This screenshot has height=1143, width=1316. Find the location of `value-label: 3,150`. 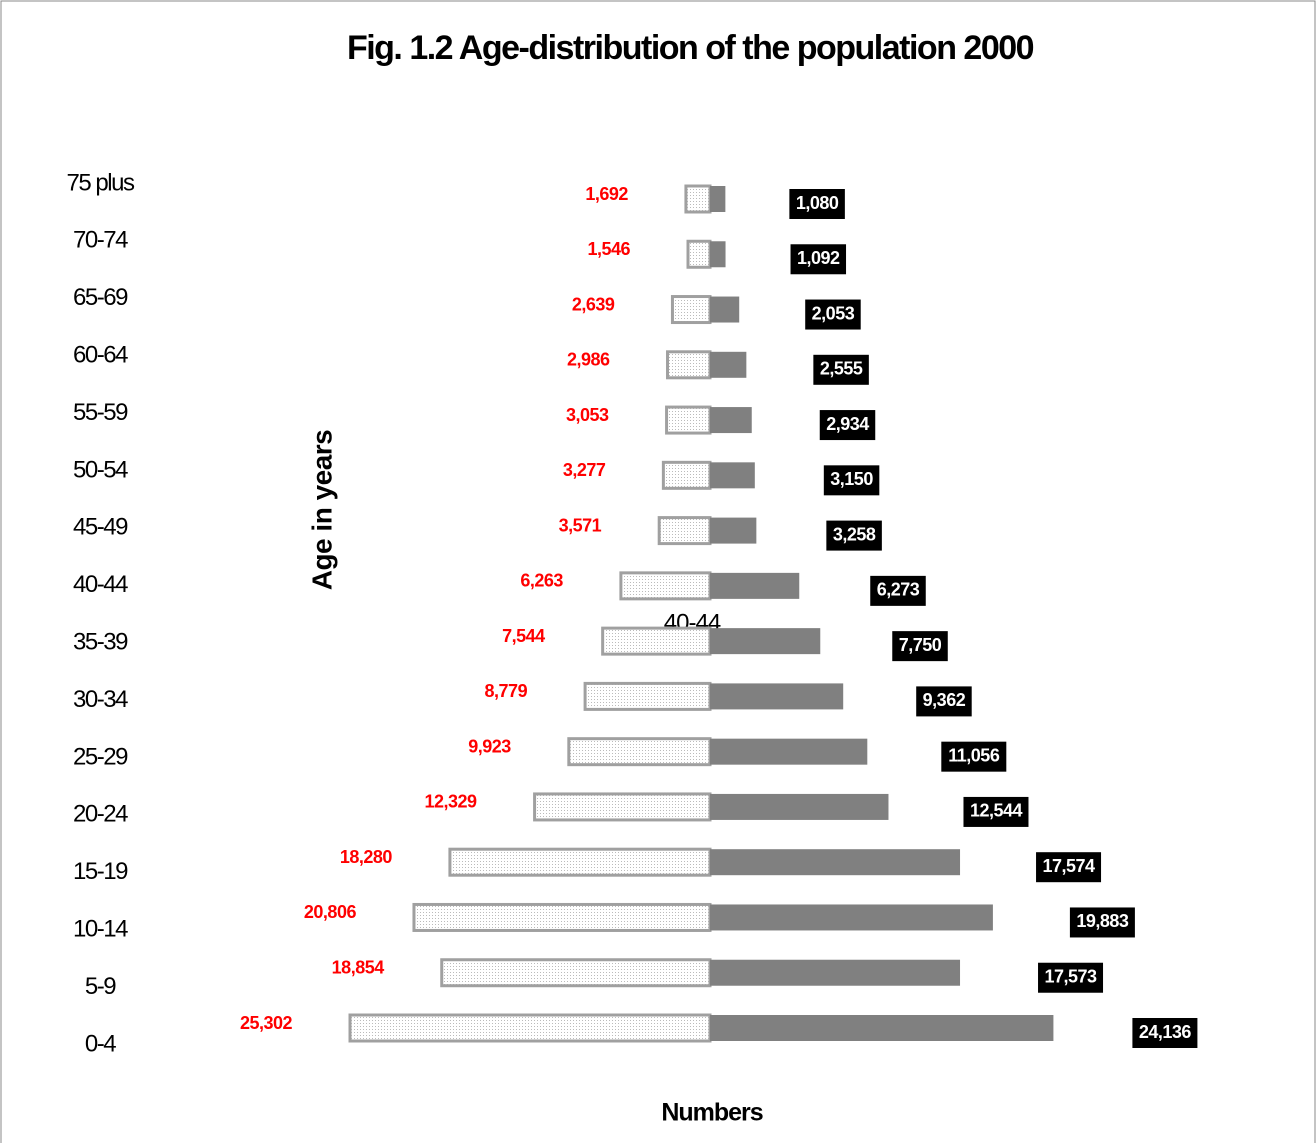

value-label: 3,150 is located at coordinates (851, 479).